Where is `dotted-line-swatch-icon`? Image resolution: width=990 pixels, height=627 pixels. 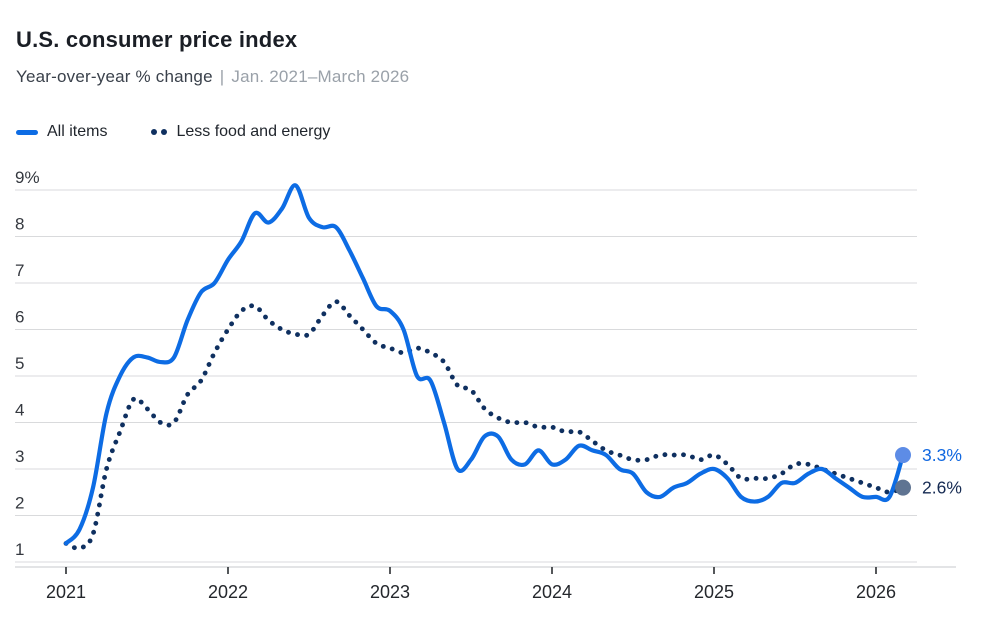 dotted-line-swatch-icon is located at coordinates (159, 132).